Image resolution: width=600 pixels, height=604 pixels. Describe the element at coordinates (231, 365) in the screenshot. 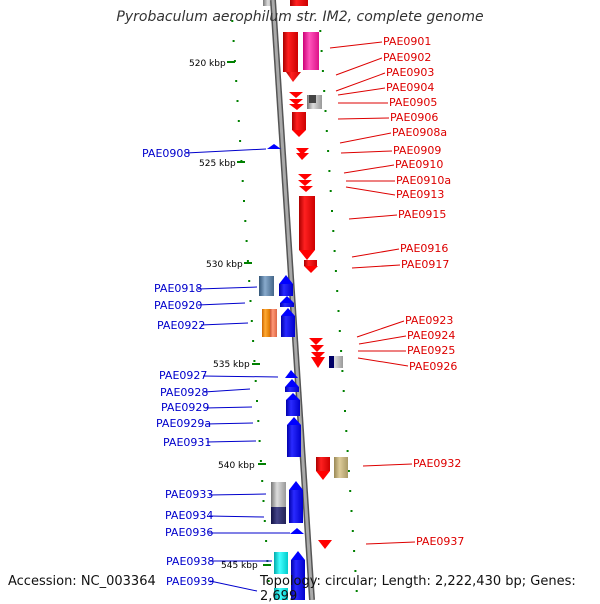

I see `kbp-label-535: 535 kbp` at that location.